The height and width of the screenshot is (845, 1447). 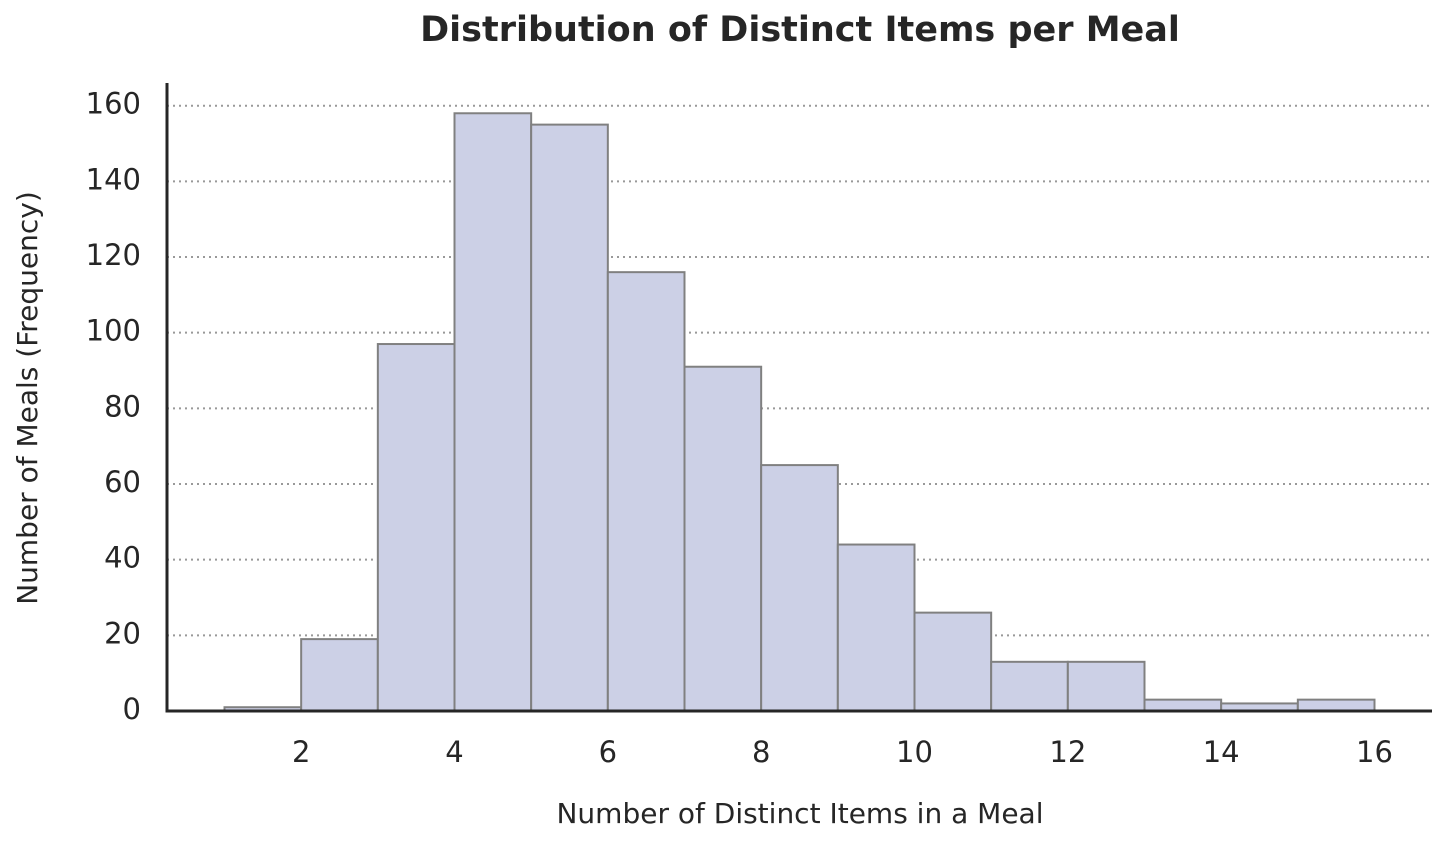 What do you see at coordinates (113, 179) in the screenshot?
I see `y-tick-label: 140` at bounding box center [113, 179].